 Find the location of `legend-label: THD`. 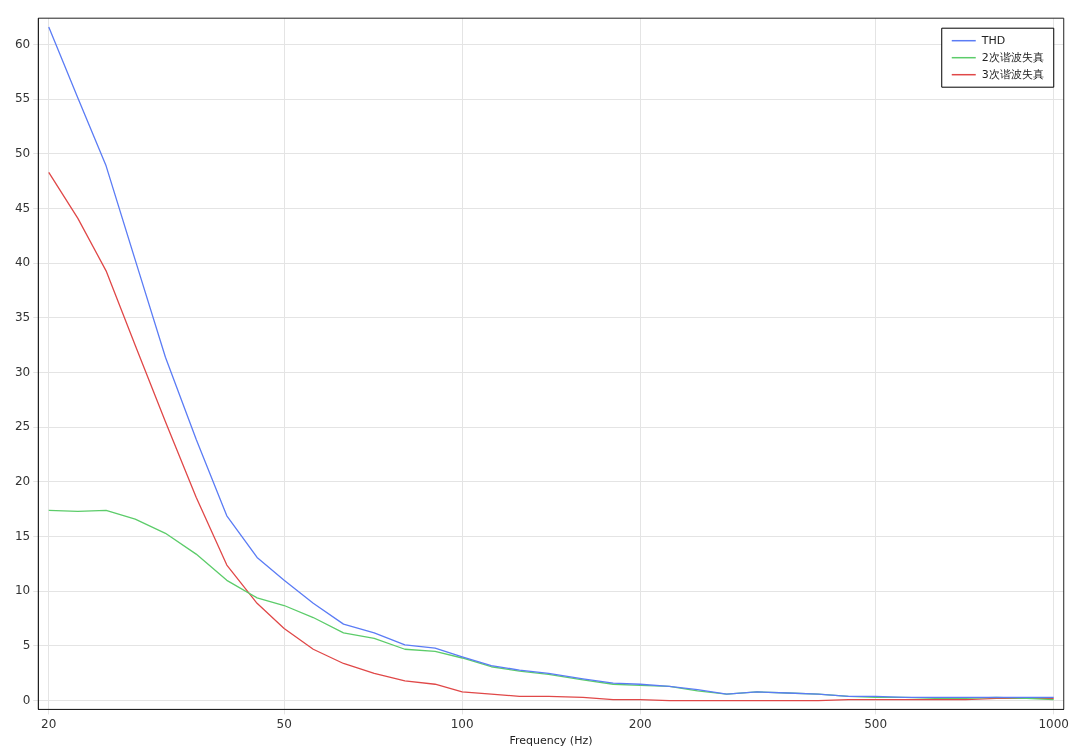

legend-label: THD is located at coordinates (993, 40).